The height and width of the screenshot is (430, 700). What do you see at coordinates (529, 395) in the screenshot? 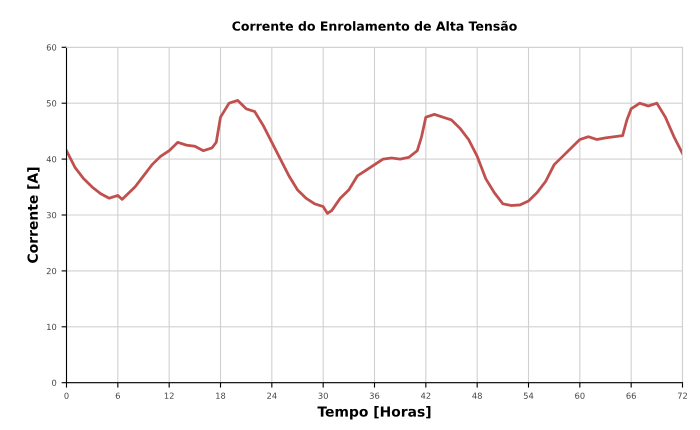
I see `x-tick-label: 54` at bounding box center [529, 395].